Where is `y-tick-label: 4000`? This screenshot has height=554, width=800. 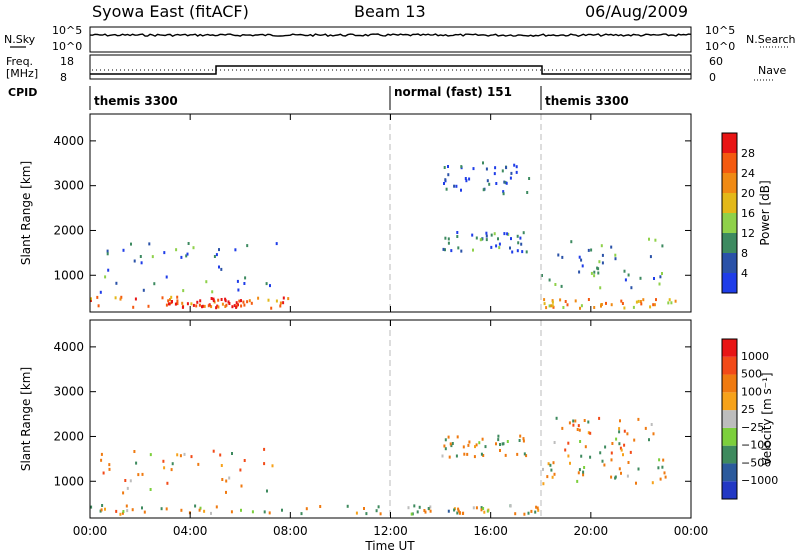 y-tick-label: 4000 is located at coordinates (68, 347).